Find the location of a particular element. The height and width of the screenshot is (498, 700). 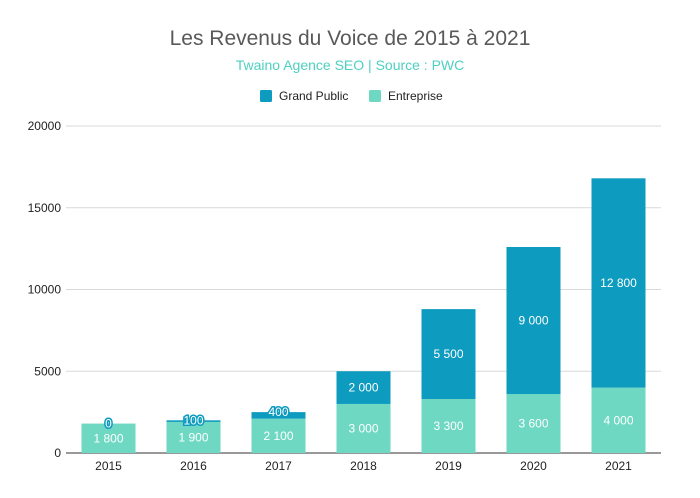

data-label-entreprise-2019: 3 300 is located at coordinates (448, 426).